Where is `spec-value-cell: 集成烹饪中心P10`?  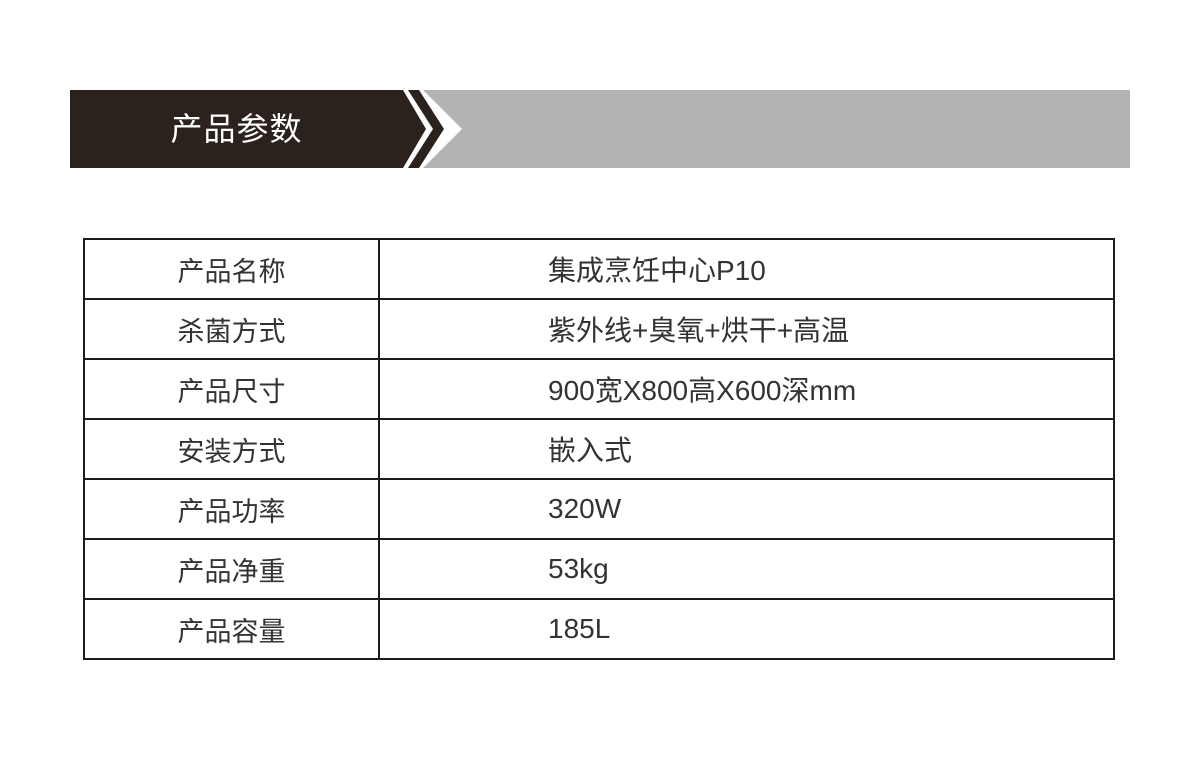
spec-value-cell: 集成烹饪中心P10 is located at coordinates (746, 269).